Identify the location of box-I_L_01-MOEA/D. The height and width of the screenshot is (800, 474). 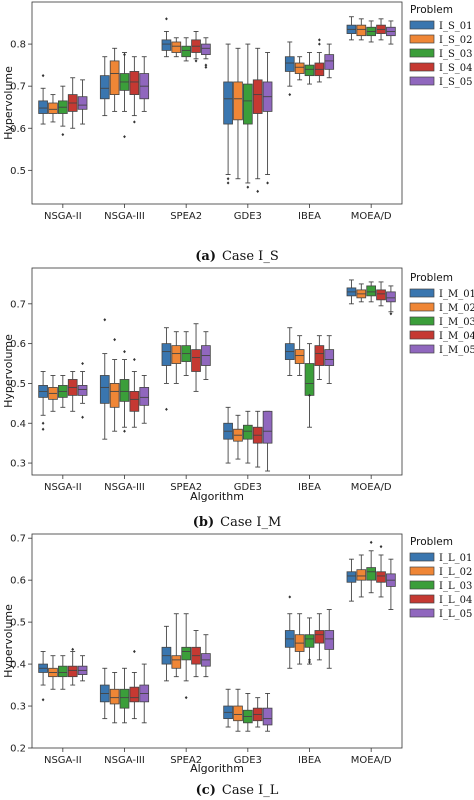
(351, 580).